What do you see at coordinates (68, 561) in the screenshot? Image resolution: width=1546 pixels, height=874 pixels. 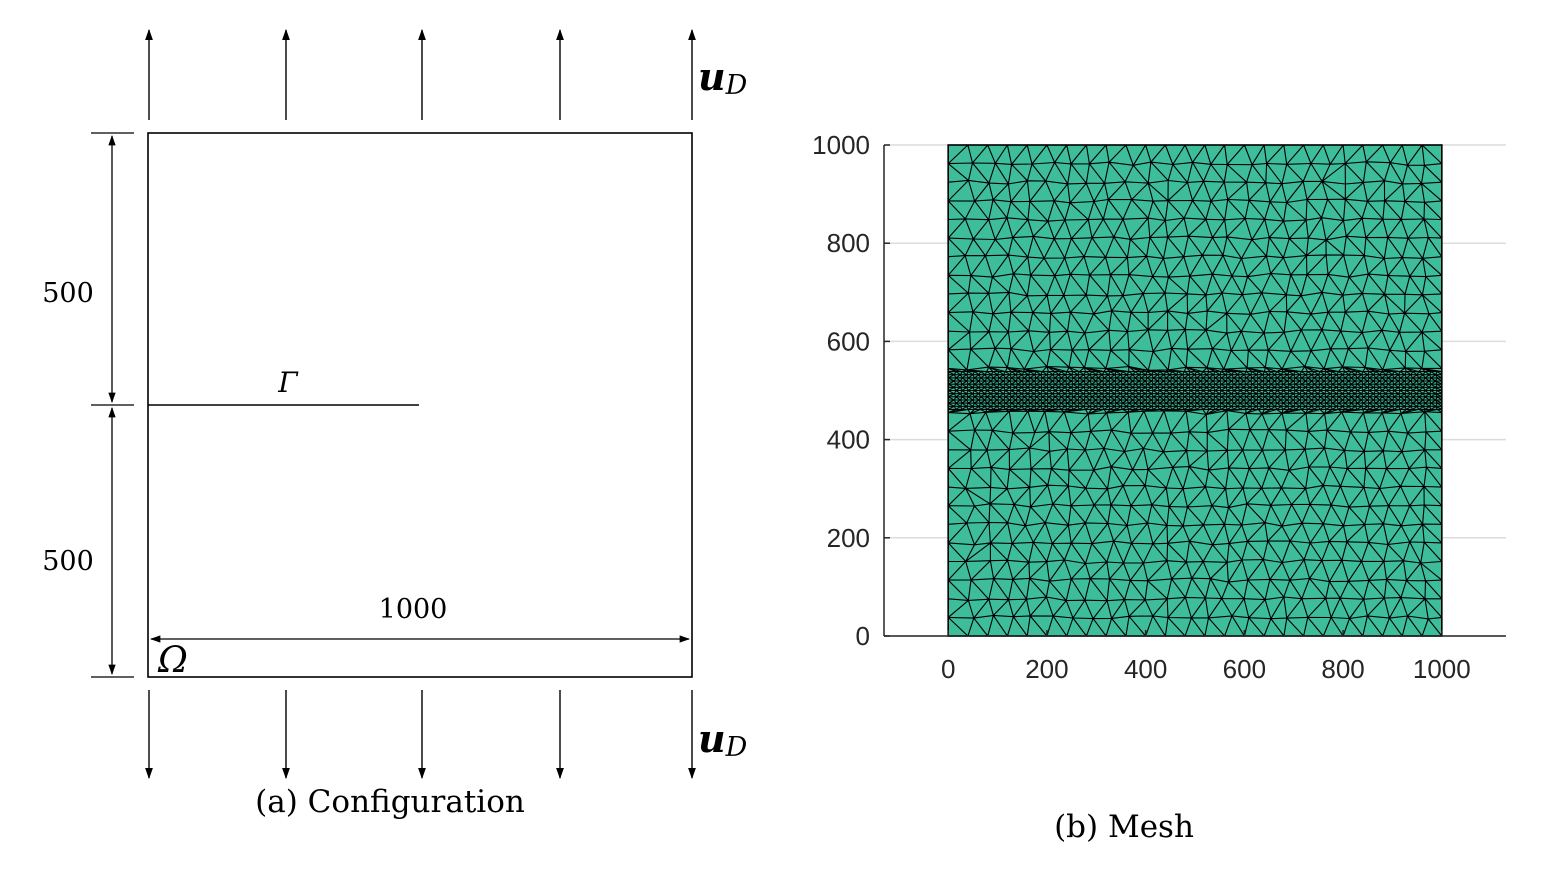 I see `dim-label-lower: 500` at bounding box center [68, 561].